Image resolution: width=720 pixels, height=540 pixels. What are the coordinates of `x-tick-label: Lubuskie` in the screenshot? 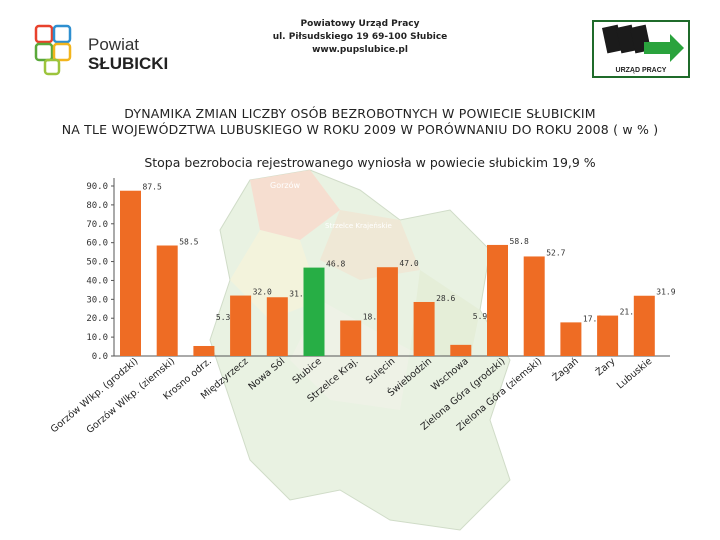 It's located at (634, 374).